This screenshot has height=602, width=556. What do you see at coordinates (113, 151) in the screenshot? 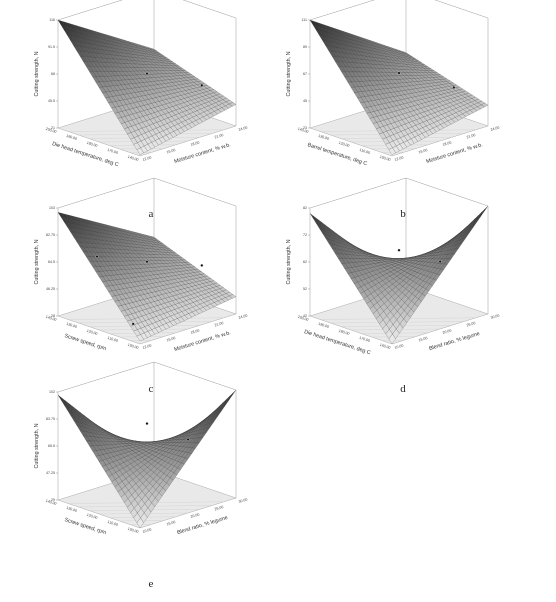
I see `y-tick-label: 170.00` at bounding box center [113, 151].